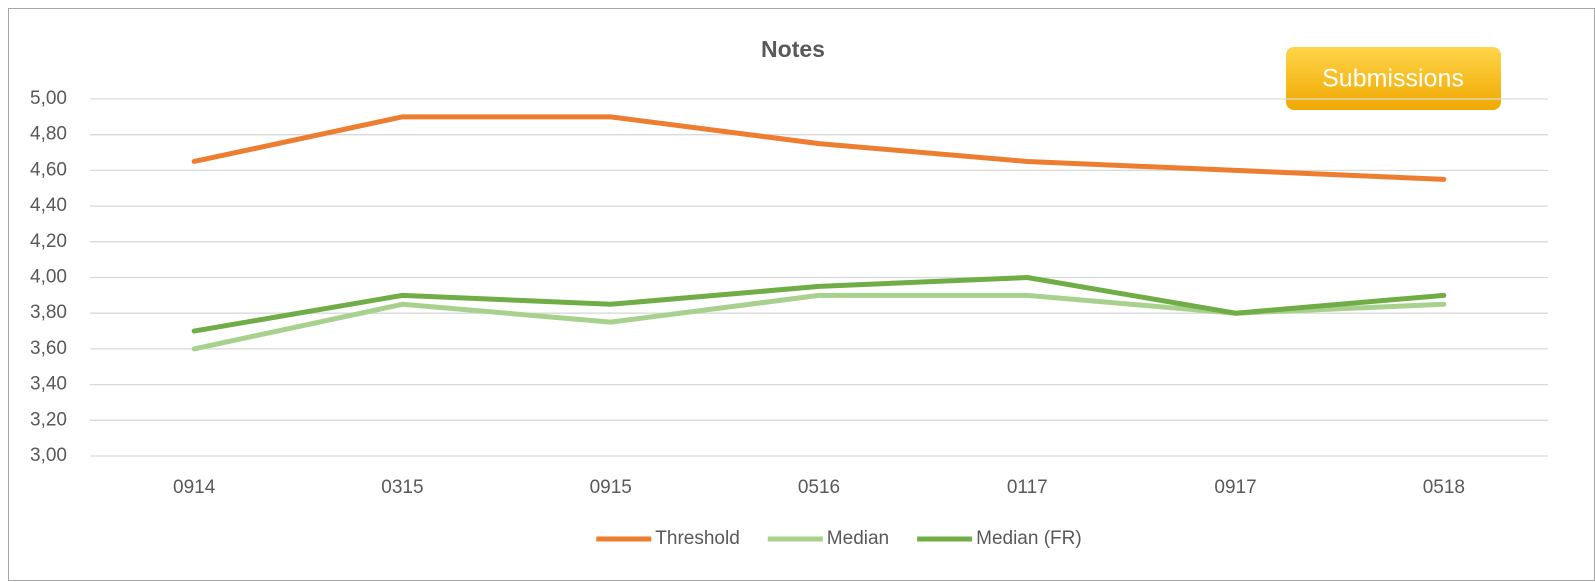 This screenshot has width=1595, height=582. I want to click on x-tick-label: 0917, so click(1235, 487).